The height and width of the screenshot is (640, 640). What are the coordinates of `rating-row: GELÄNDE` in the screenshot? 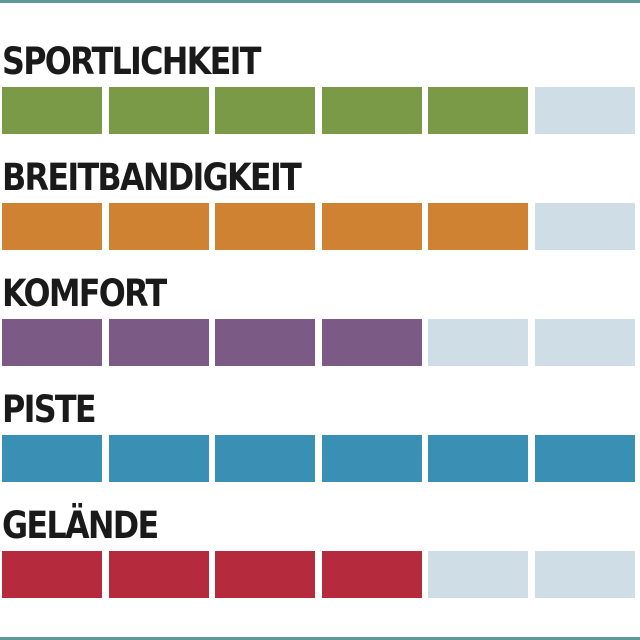 It's located at (320, 551).